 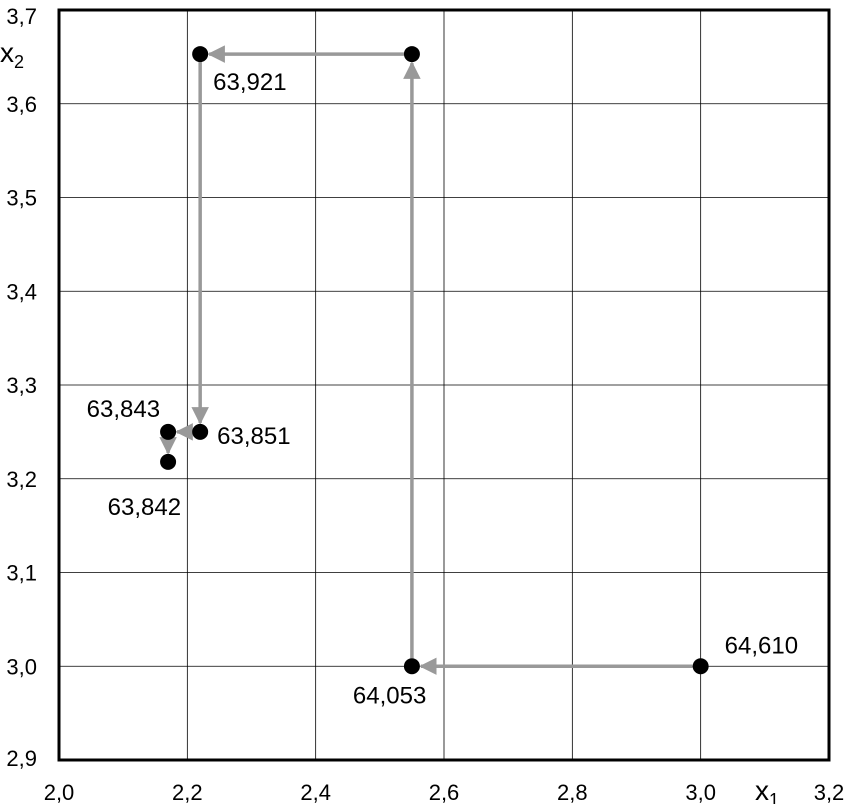 What do you see at coordinates (21, 385) in the screenshot?
I see `y-tick-label: 3,3` at bounding box center [21, 385].